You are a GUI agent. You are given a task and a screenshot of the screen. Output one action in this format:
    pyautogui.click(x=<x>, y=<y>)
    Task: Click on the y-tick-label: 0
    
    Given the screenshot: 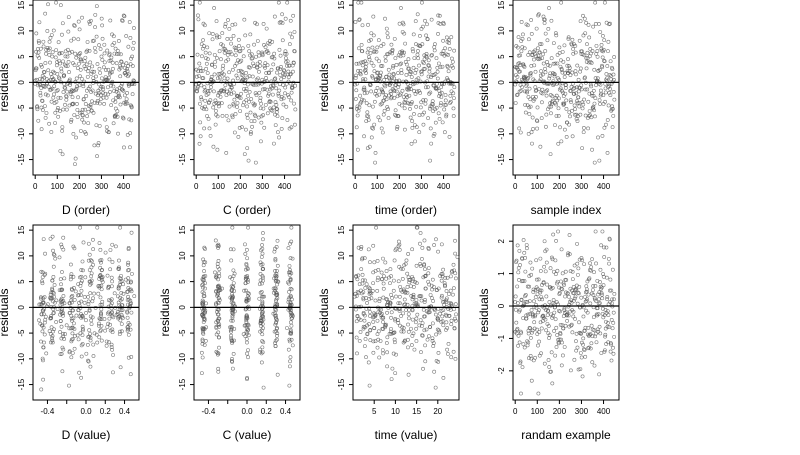 What is the action you would take?
    pyautogui.click(x=501, y=305)
    